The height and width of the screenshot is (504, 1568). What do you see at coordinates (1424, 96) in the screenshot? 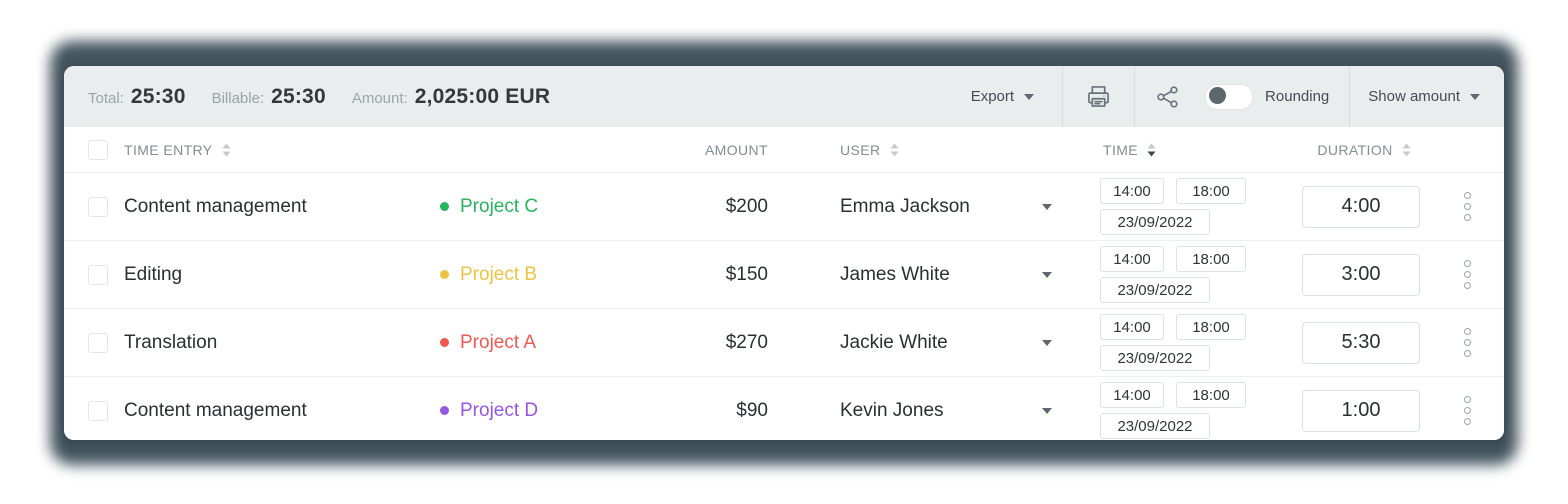
I see `show-amount-dropdown: Show amount` at bounding box center [1424, 96].